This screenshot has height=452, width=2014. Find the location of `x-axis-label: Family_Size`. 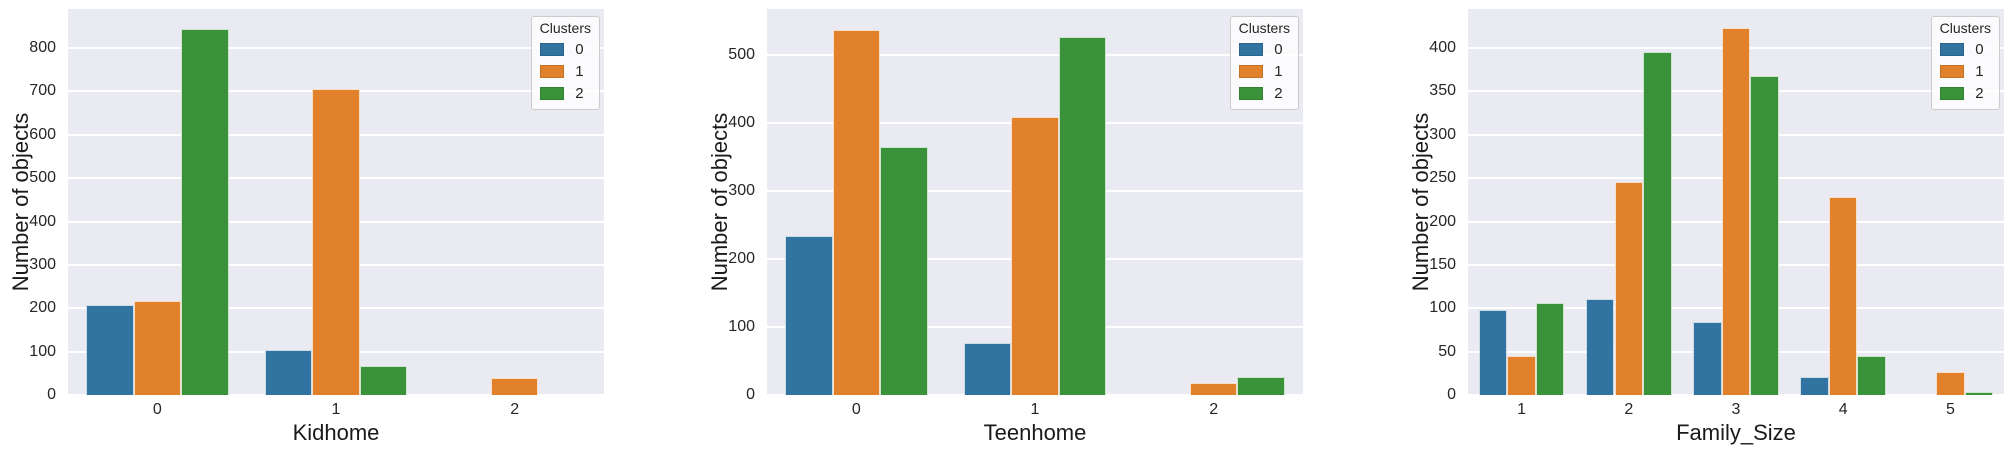

x-axis-label: Family_Size is located at coordinates (1736, 432).